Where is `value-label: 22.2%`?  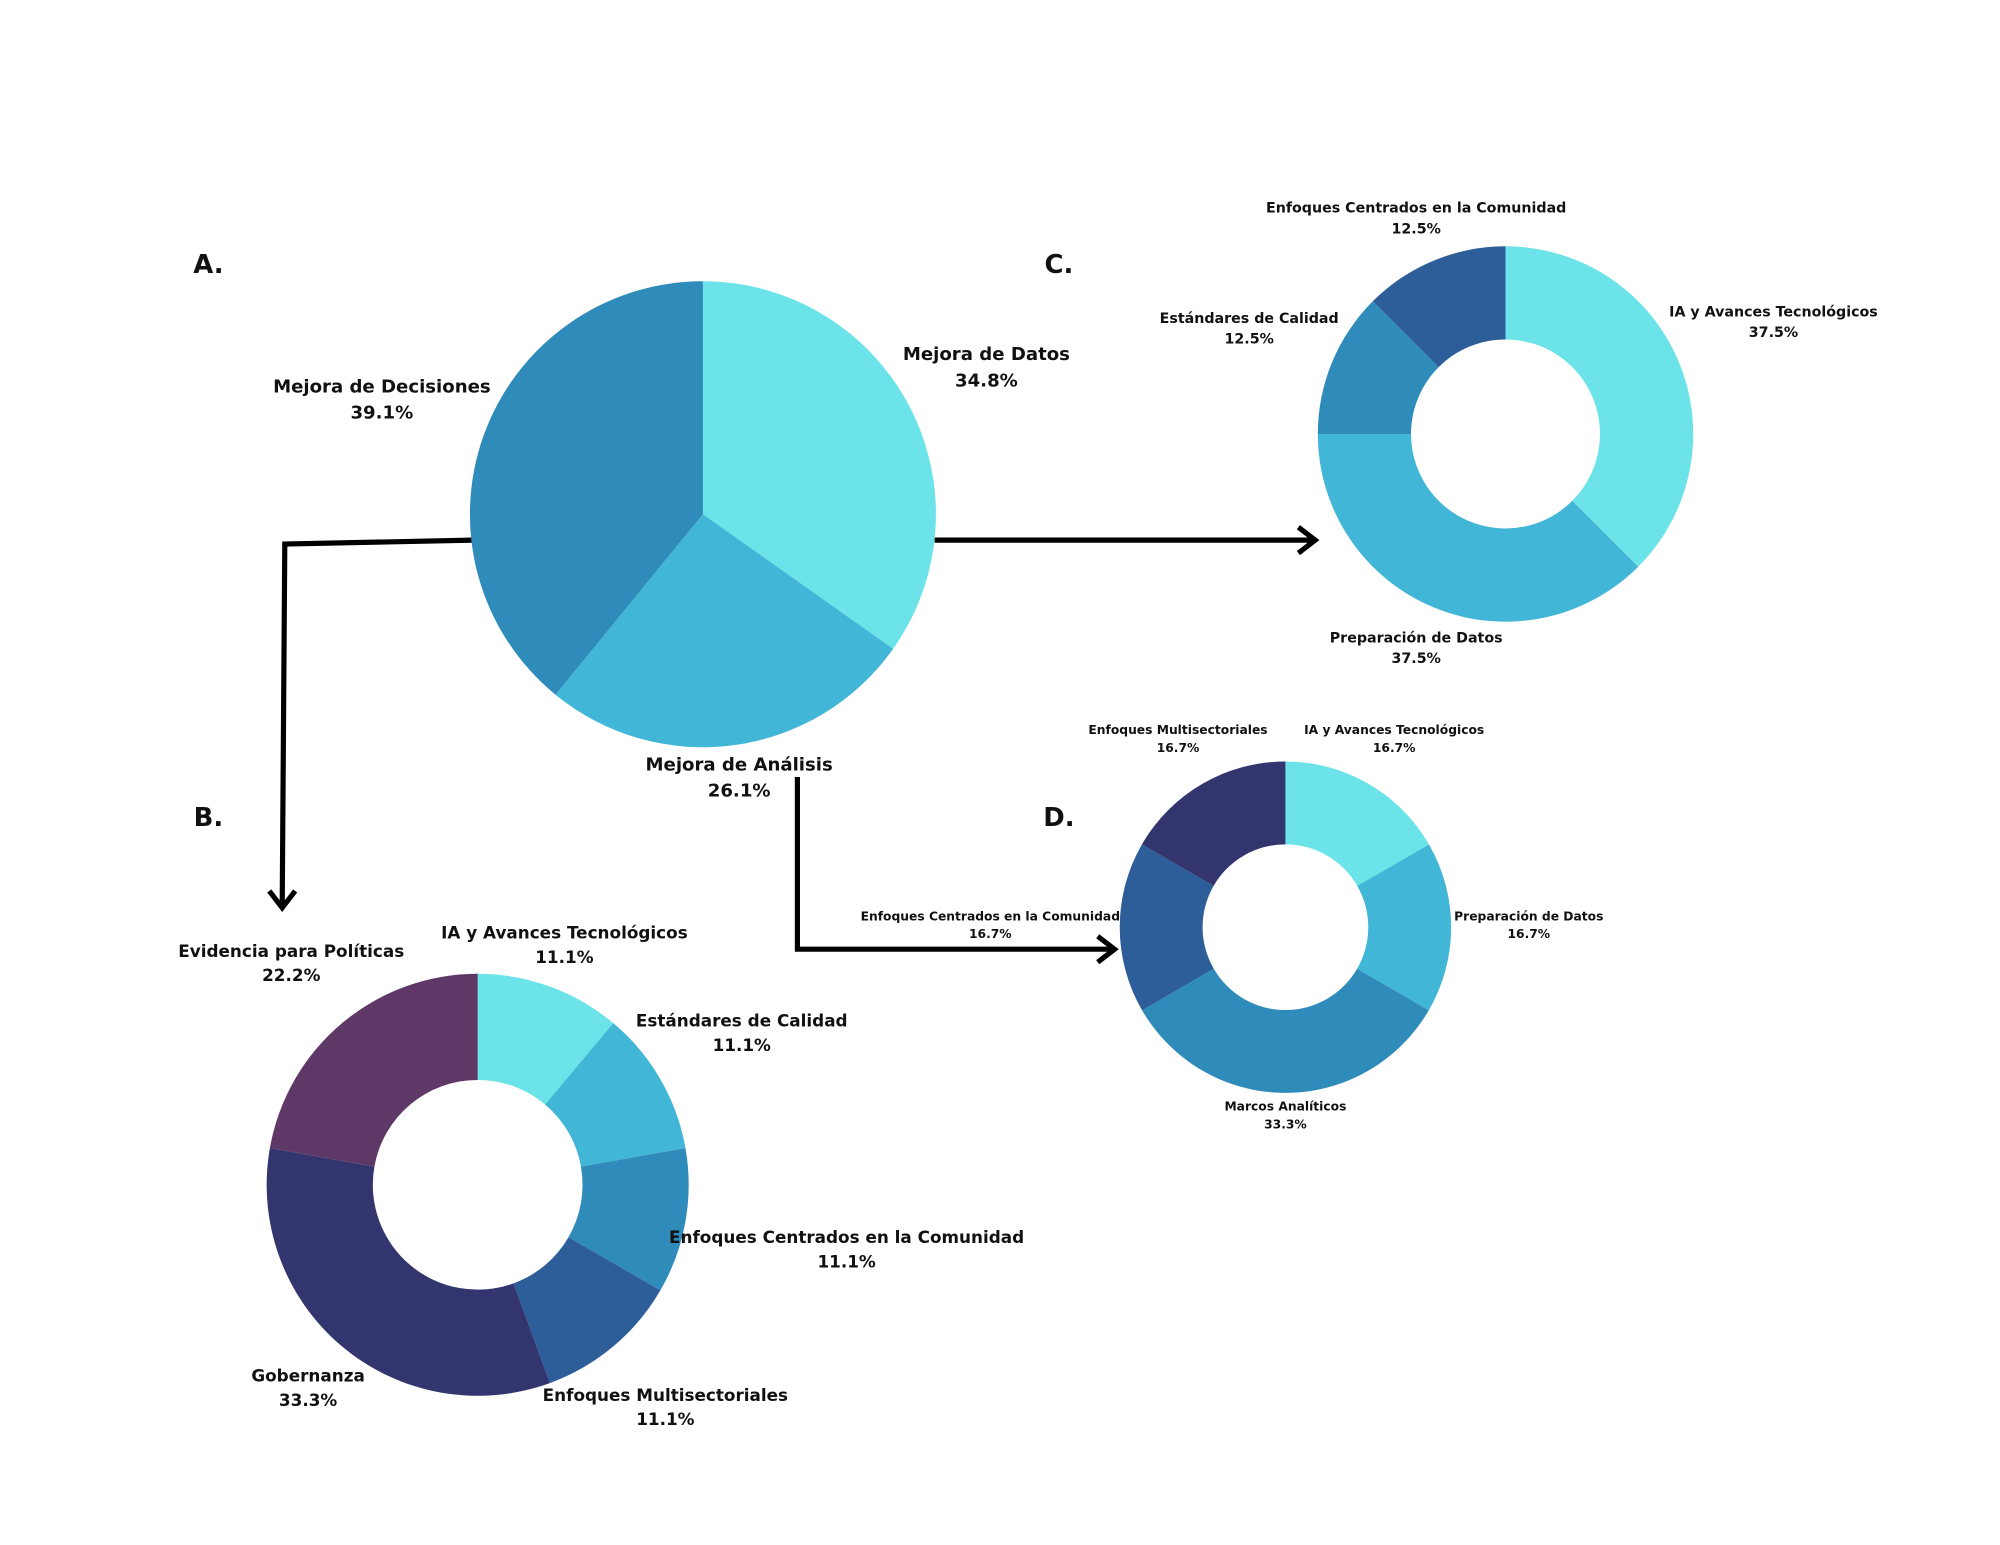
value-label: 22.2% is located at coordinates (291, 975).